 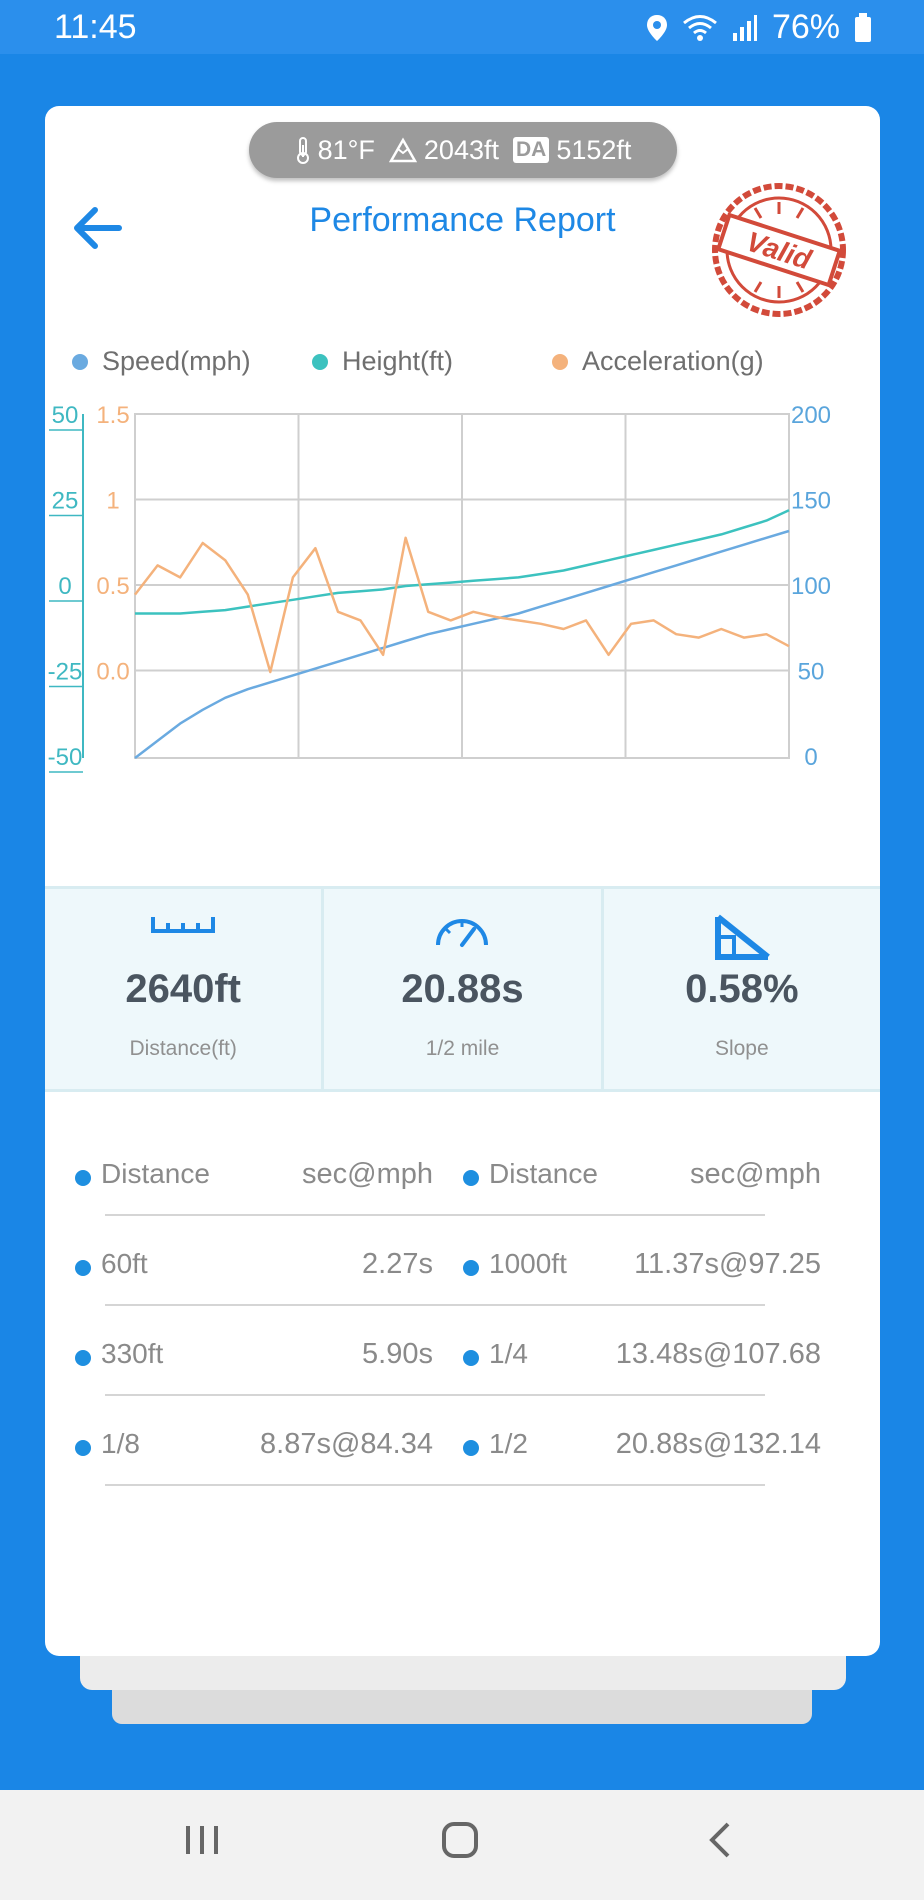 I want to click on temperature: 81°F, so click(x=346, y=149).